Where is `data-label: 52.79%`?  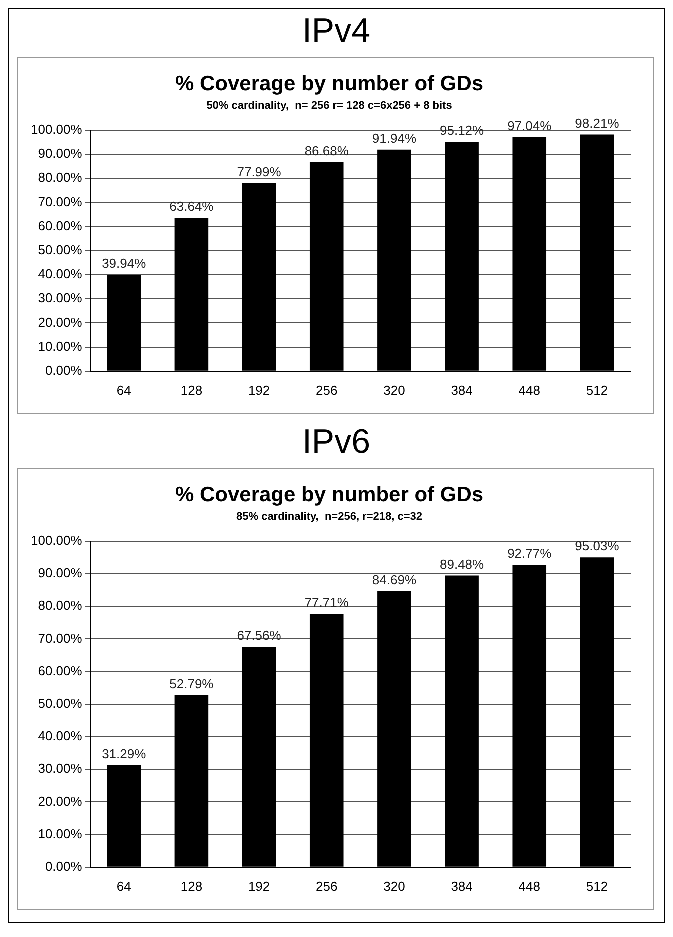 data-label: 52.79% is located at coordinates (192, 684).